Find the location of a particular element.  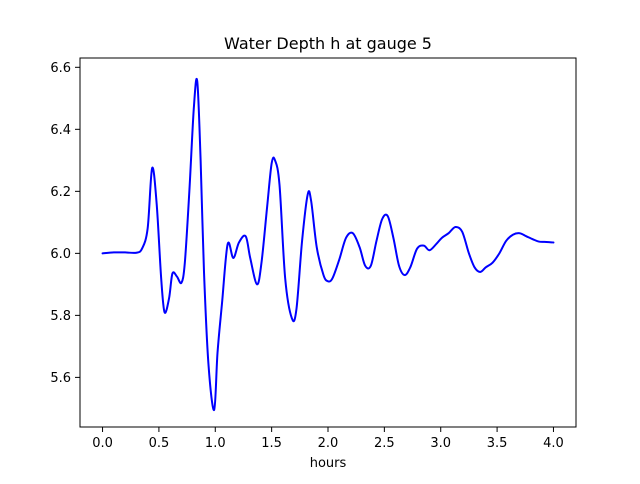

x-tick-label: 1.5 is located at coordinates (271, 443).